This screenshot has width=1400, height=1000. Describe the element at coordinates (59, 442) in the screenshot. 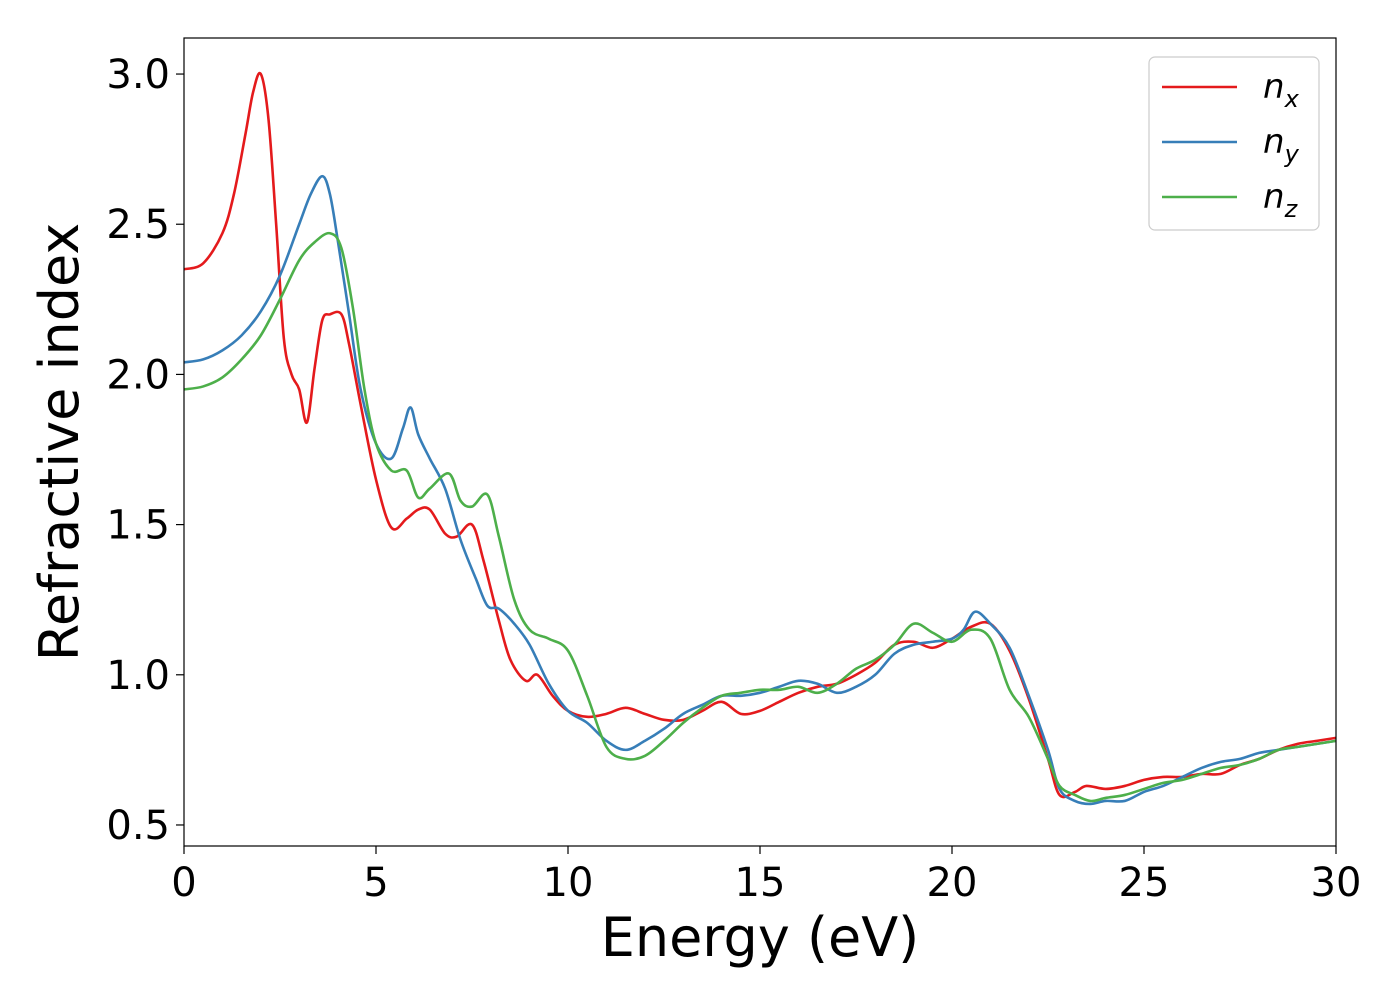

I see `y-axis-label: Refractive index` at that location.